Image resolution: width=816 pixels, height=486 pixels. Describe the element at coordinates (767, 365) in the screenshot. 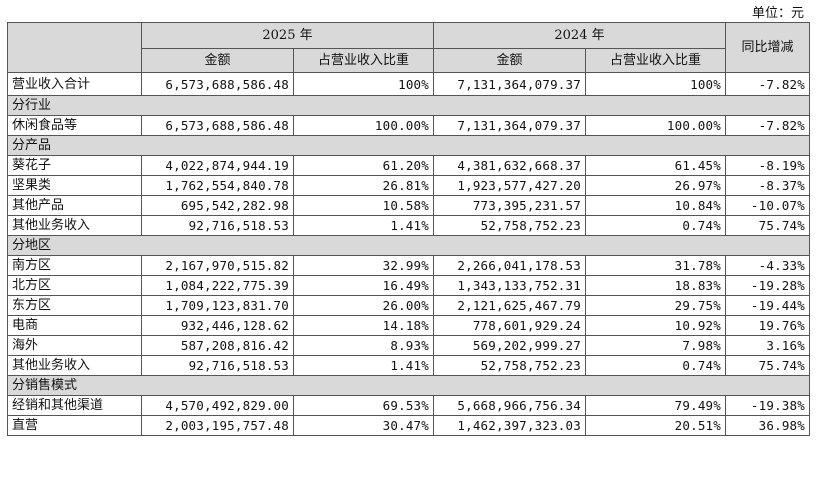

I see `yoy-change: 75.74%` at that location.